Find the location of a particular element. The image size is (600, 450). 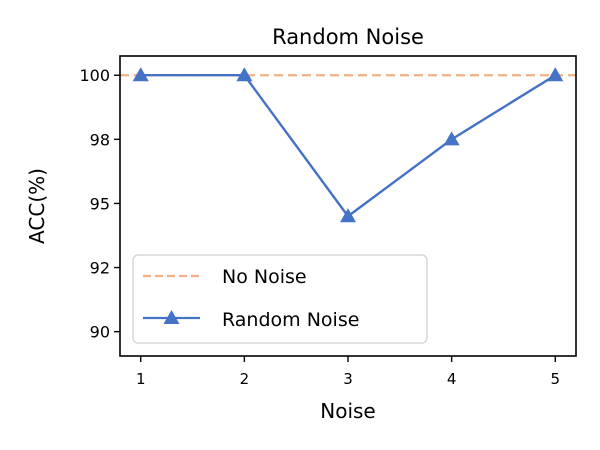

chart-title: Random Noise is located at coordinates (348, 37).